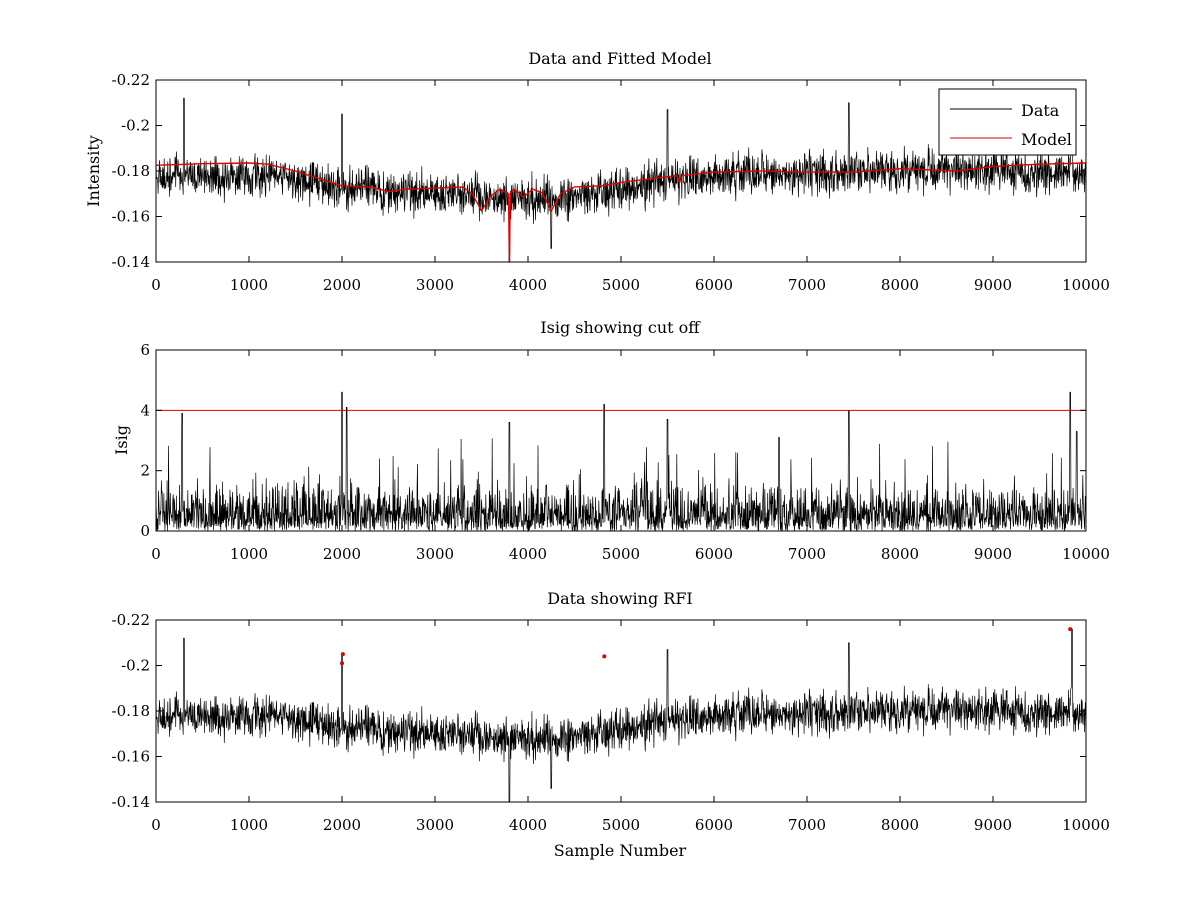 The height and width of the screenshot is (900, 1200). What do you see at coordinates (620, 850) in the screenshot?
I see `panel-3-xlabel: Sample Number` at bounding box center [620, 850].